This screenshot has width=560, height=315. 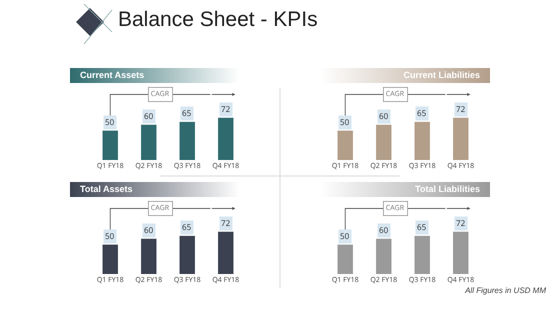 What do you see at coordinates (405, 189) in the screenshot?
I see `chart-title: Total Liabilities` at bounding box center [405, 189].